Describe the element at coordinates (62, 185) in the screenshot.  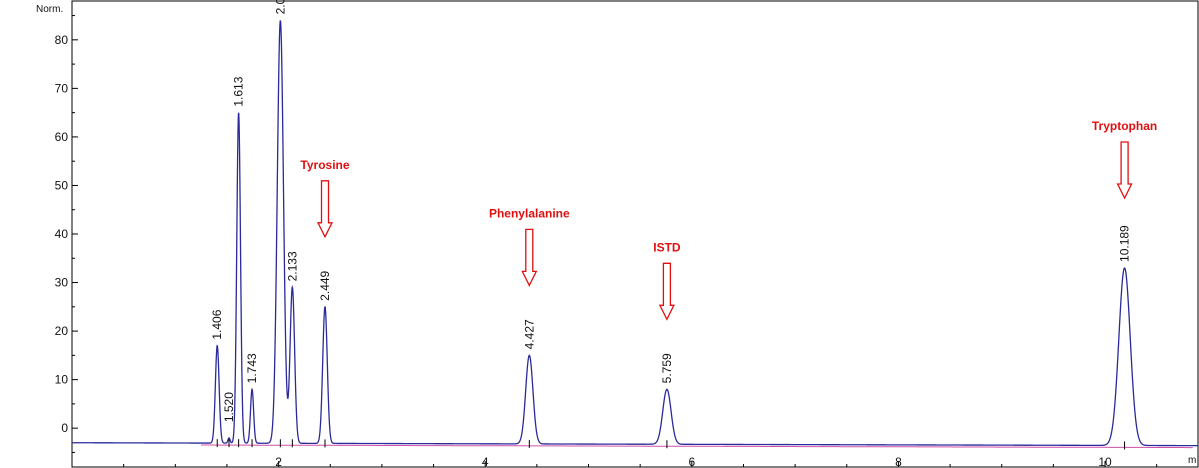
I see `y-tick-label-5: 50` at that location.